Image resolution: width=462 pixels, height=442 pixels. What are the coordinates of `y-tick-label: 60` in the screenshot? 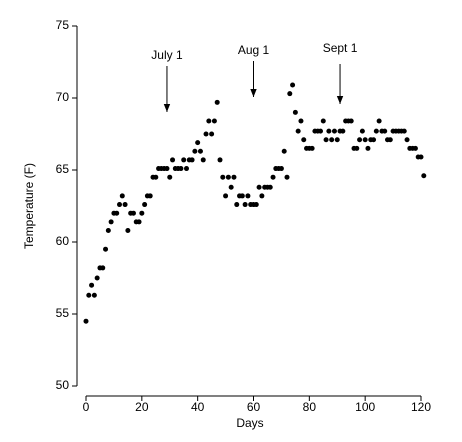 It's located at (63, 241).